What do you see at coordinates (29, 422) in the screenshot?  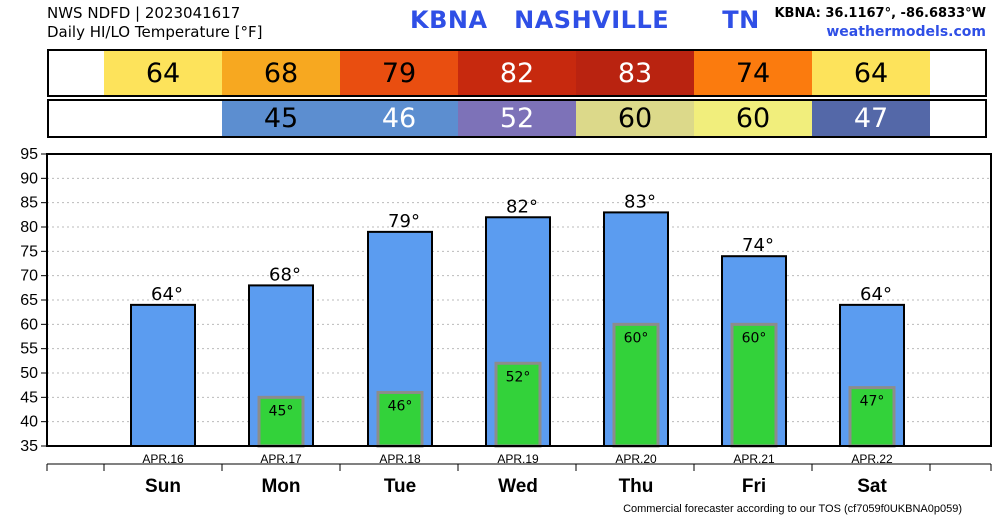 I see `y-tick-label: 40` at bounding box center [29, 422].